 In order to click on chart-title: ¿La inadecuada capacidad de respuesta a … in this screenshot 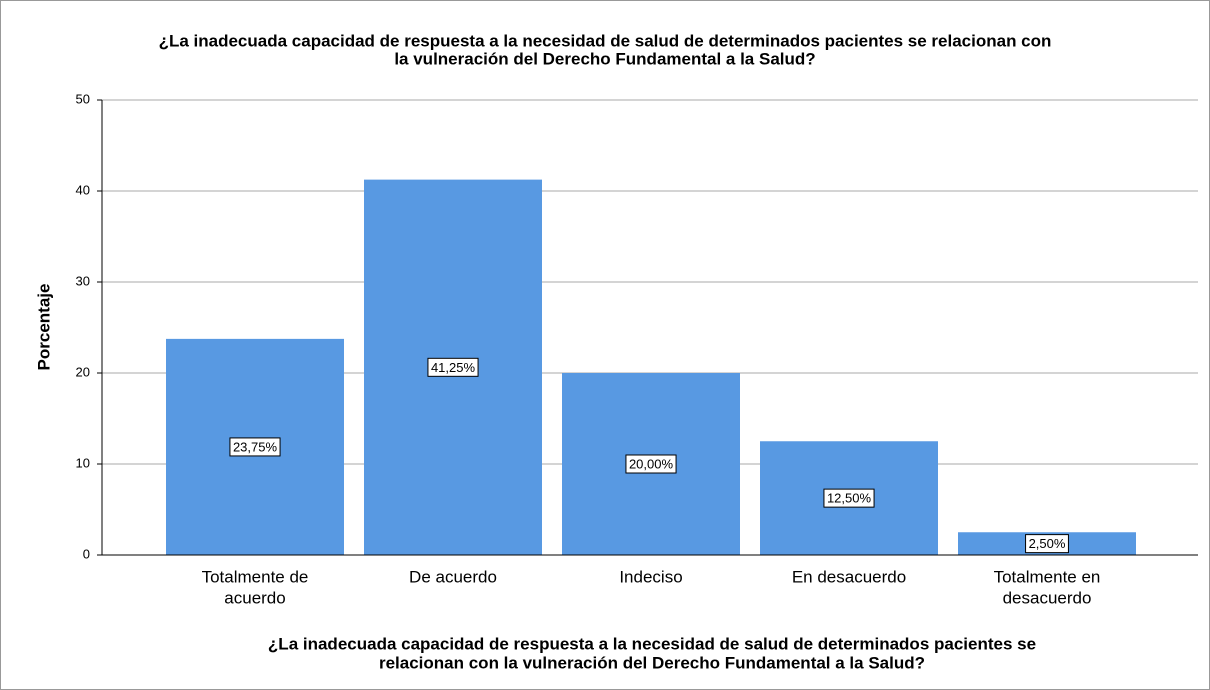, I will do `click(605, 40)`.